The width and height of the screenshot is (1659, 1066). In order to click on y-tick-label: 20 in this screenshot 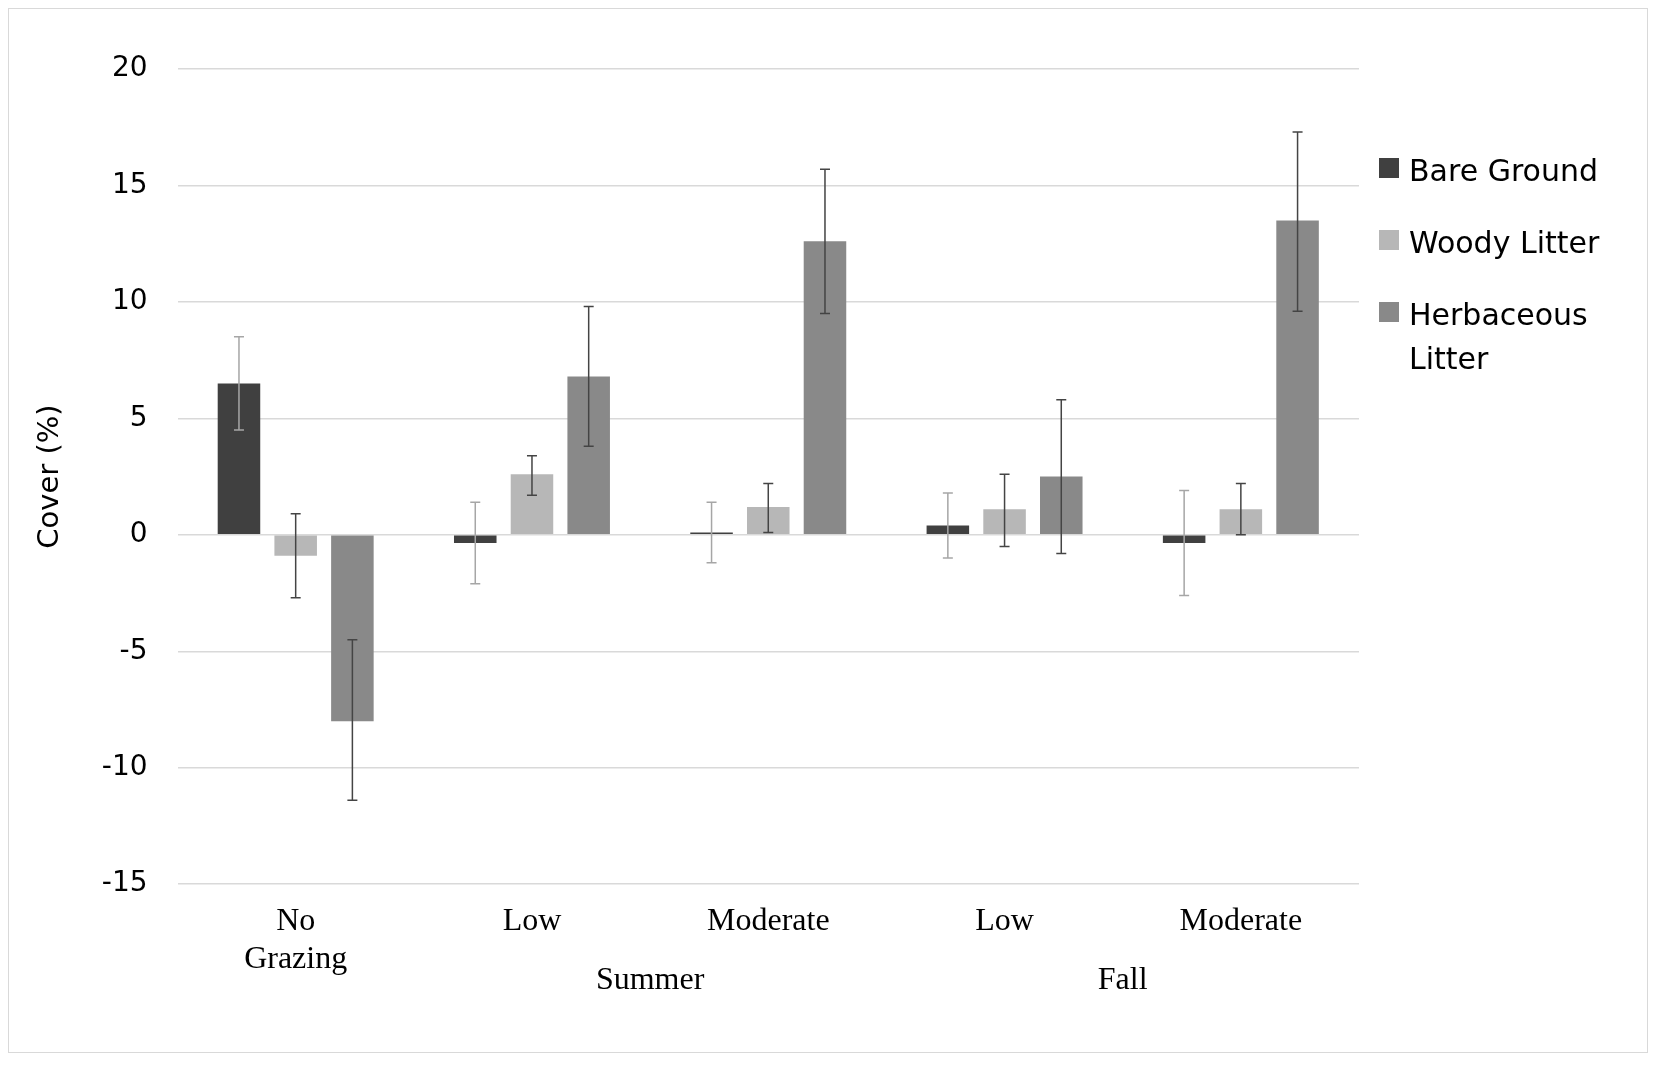, I will do `click(129, 67)`.